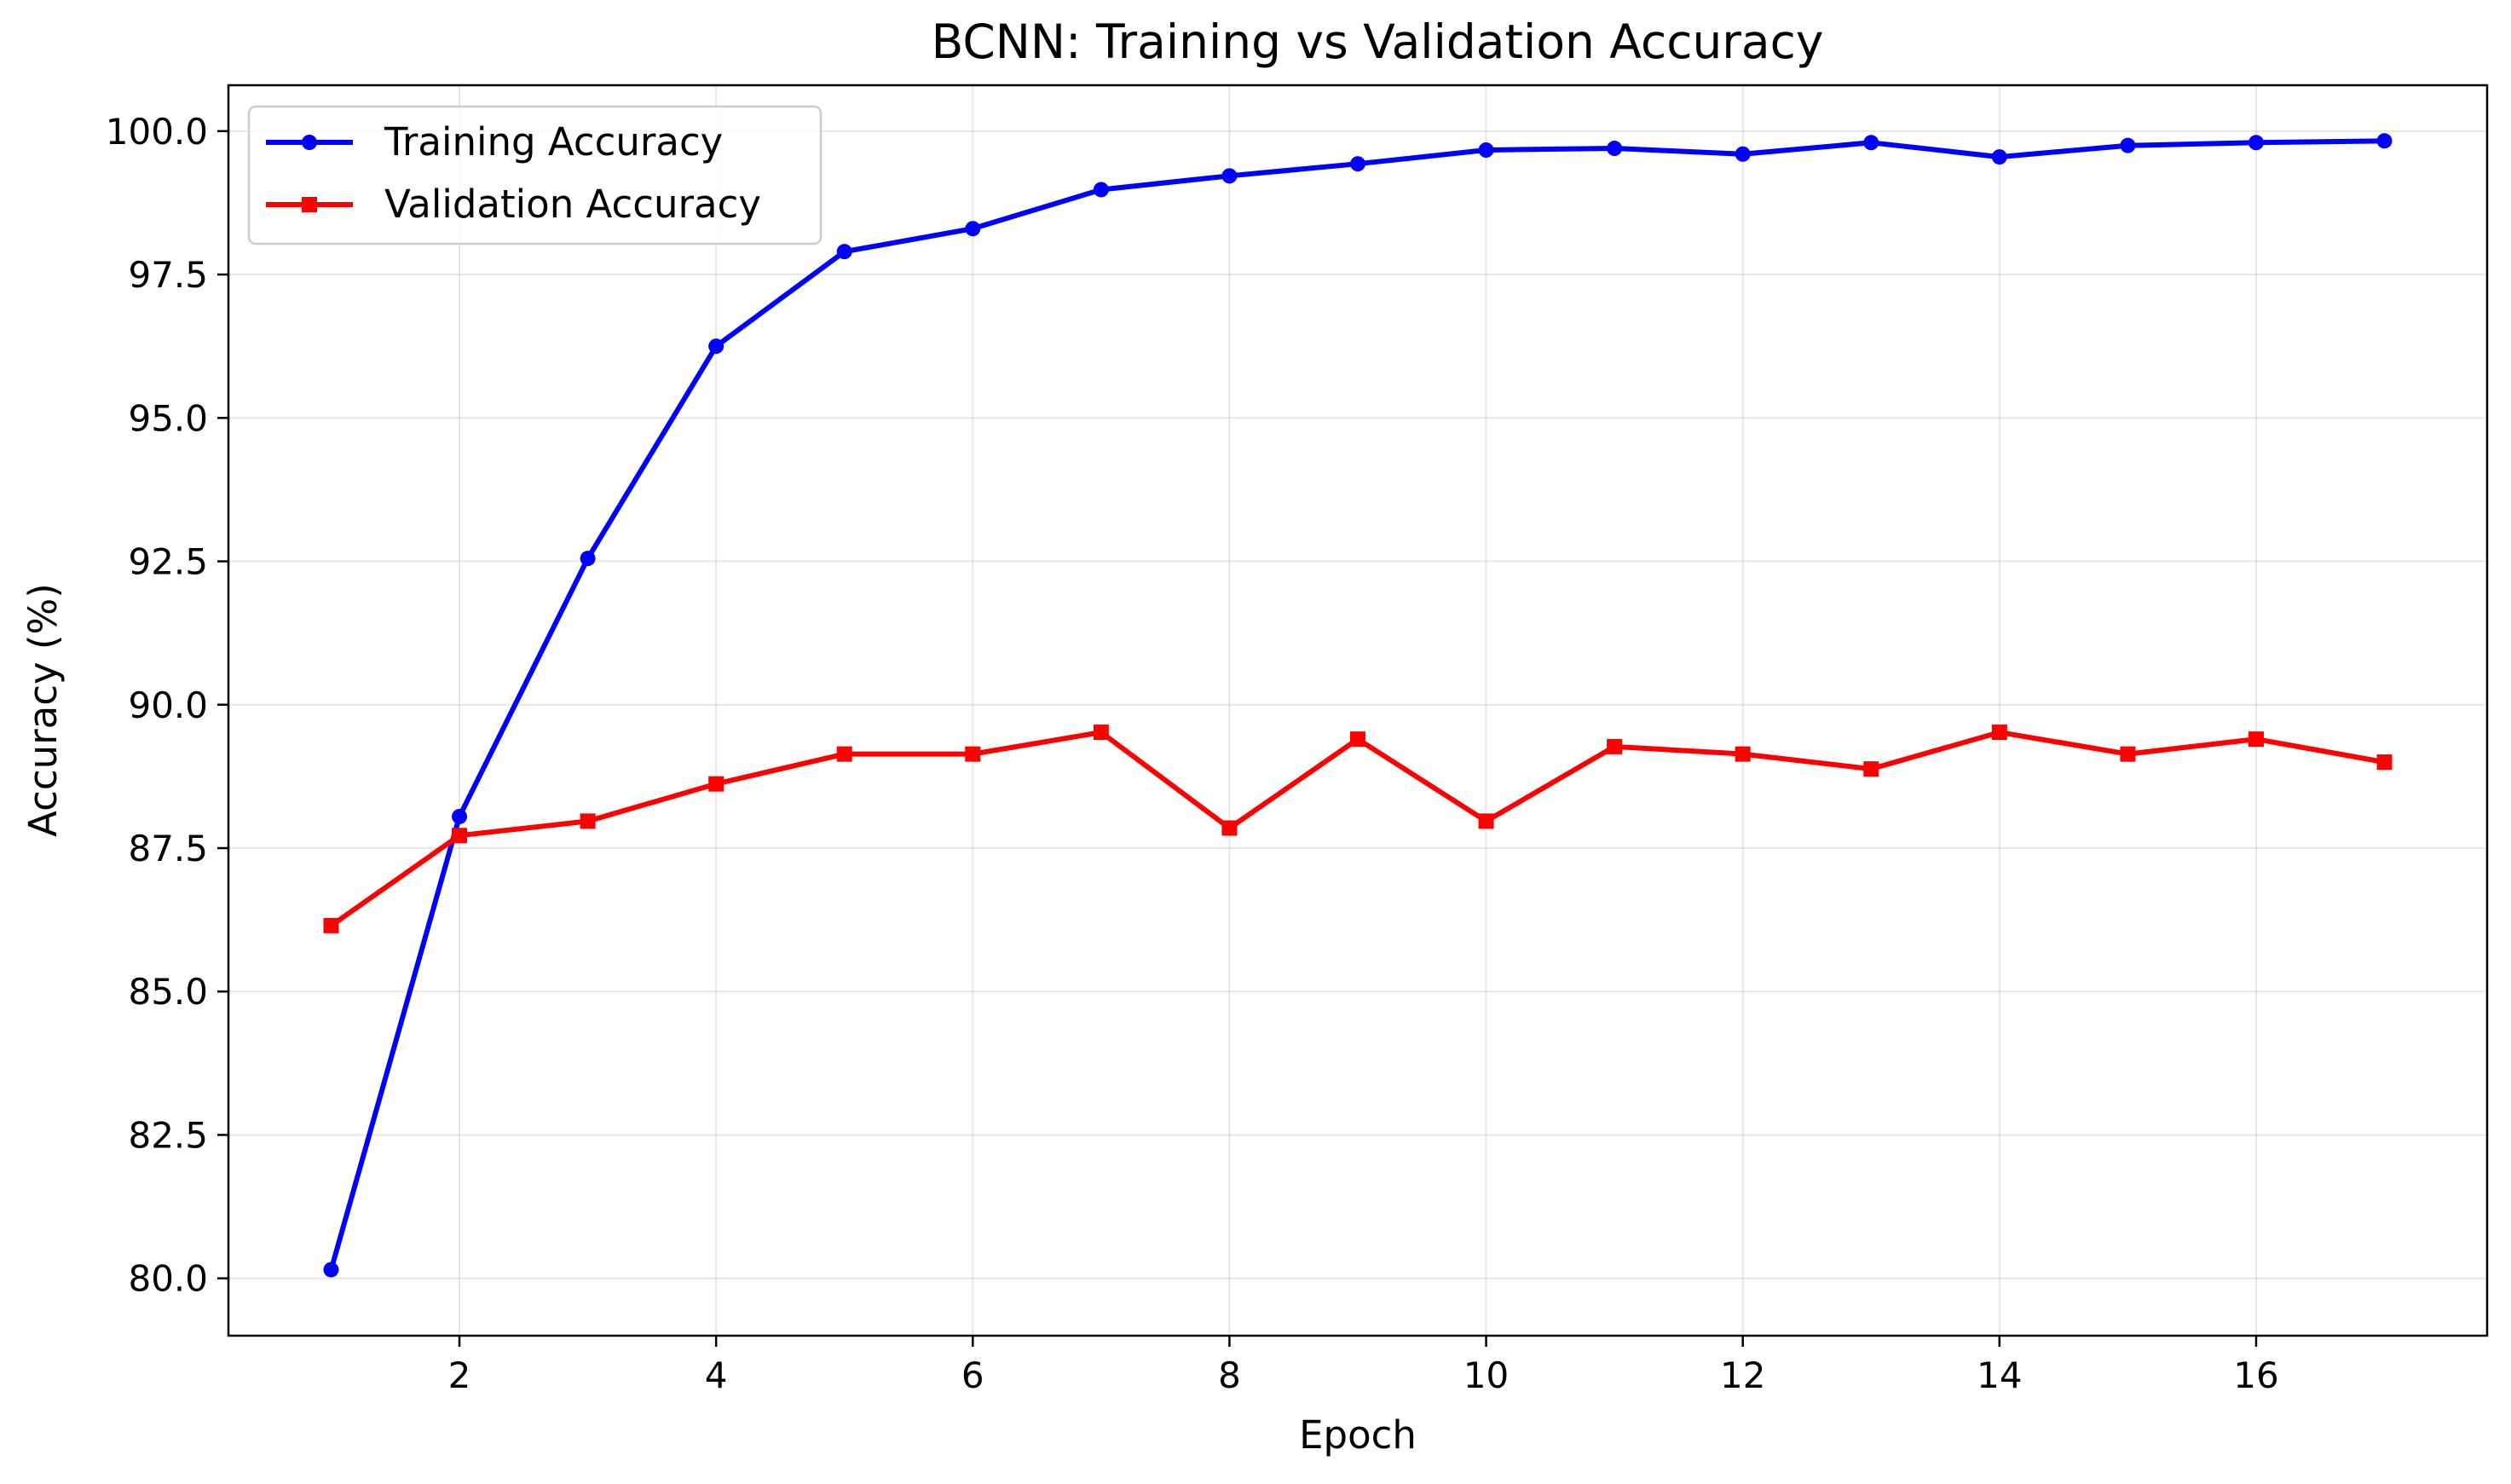 The width and height of the screenshot is (2511, 1484). I want to click on legend-box, so click(535, 175).